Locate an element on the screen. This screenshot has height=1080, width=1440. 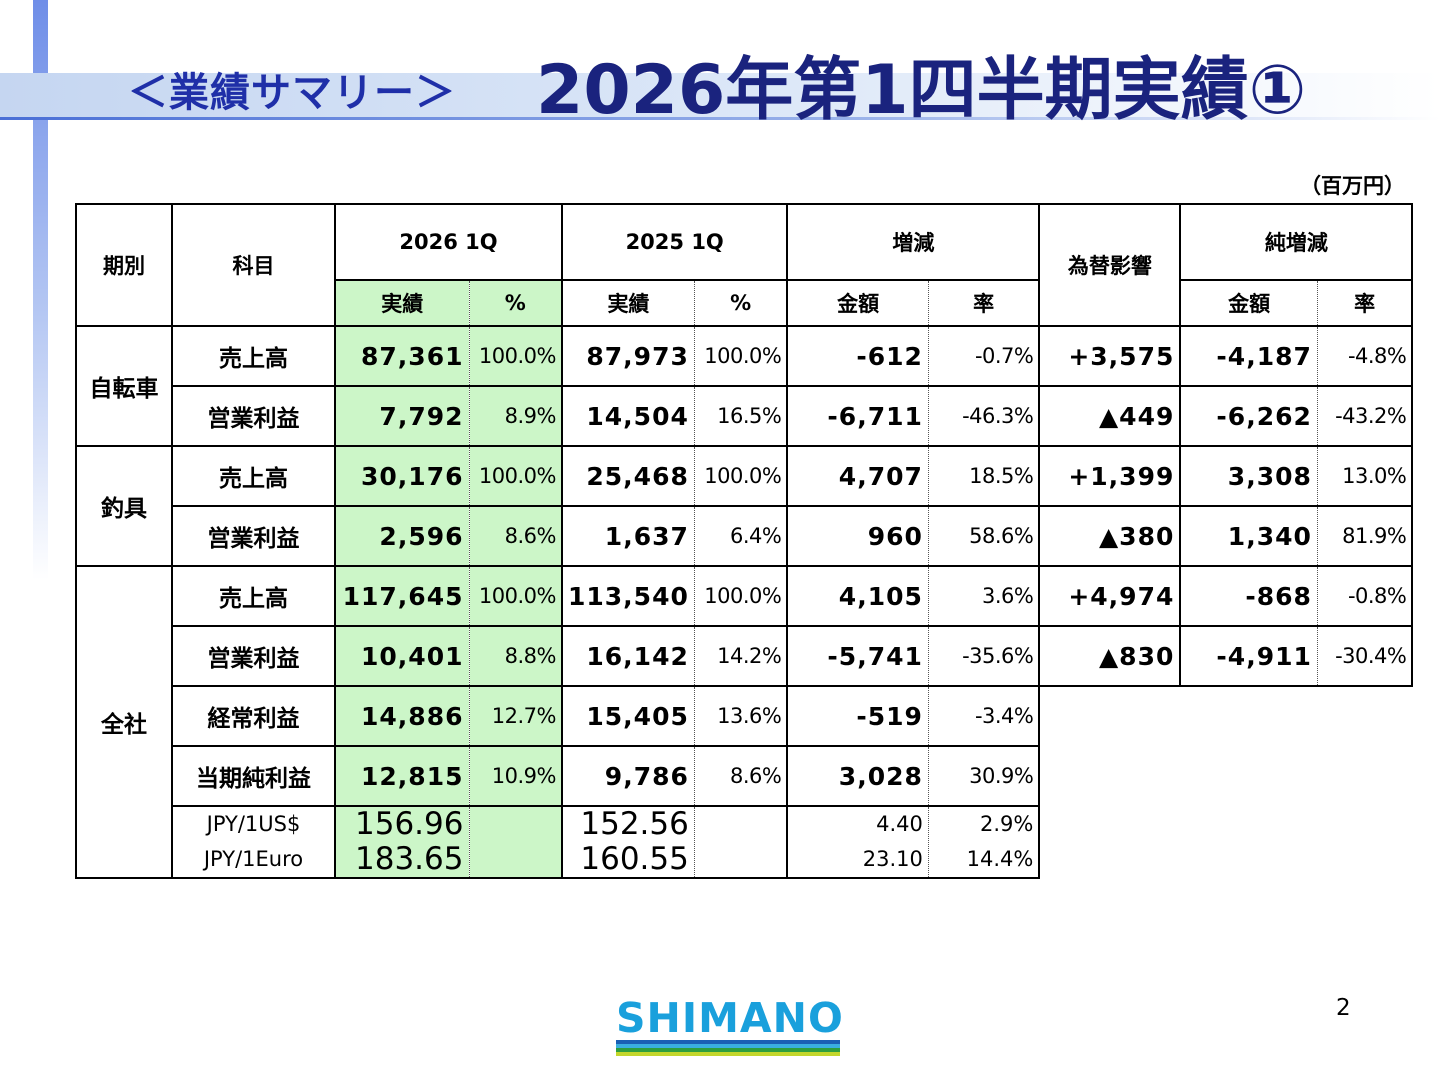
title-band is located at coordinates (720, 96).